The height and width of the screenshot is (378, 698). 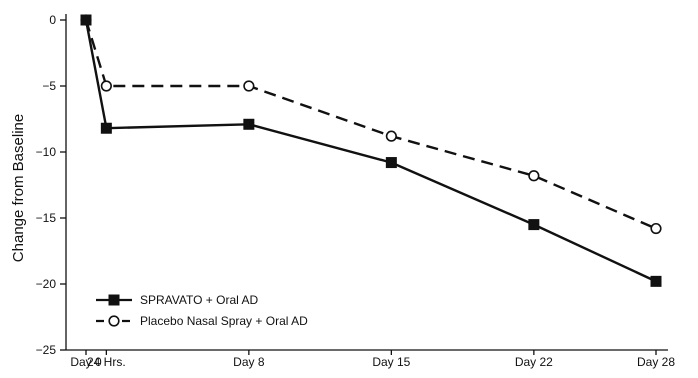 I want to click on y-tick-label: 0, so click(x=52, y=20).